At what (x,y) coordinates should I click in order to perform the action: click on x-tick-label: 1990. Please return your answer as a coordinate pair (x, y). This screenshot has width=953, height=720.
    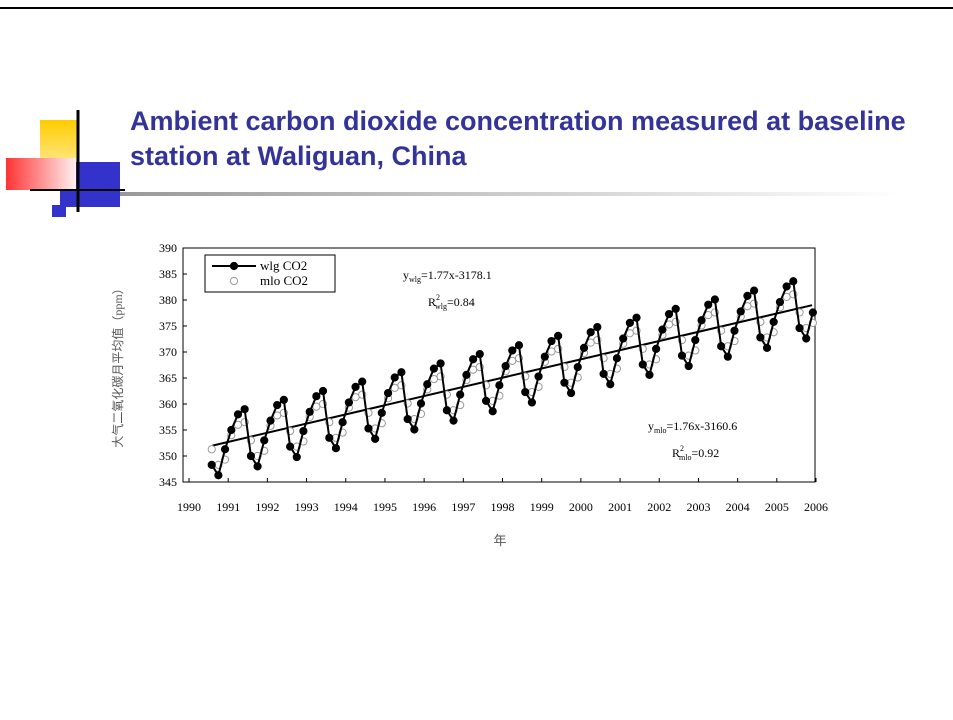
    Looking at the image, I should click on (189, 507).